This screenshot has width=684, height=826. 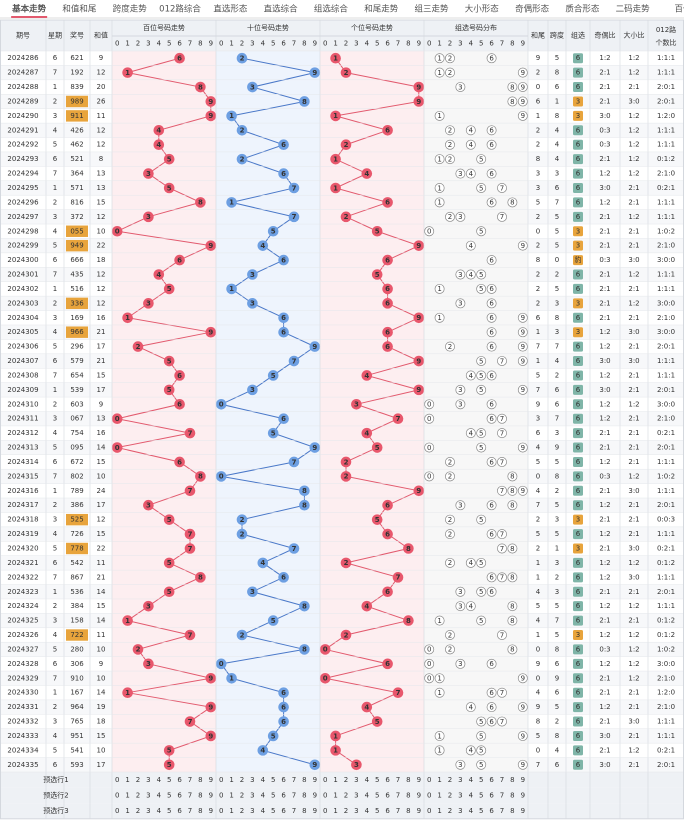 I want to click on cell-period: 2024315, so click(x=22, y=476).